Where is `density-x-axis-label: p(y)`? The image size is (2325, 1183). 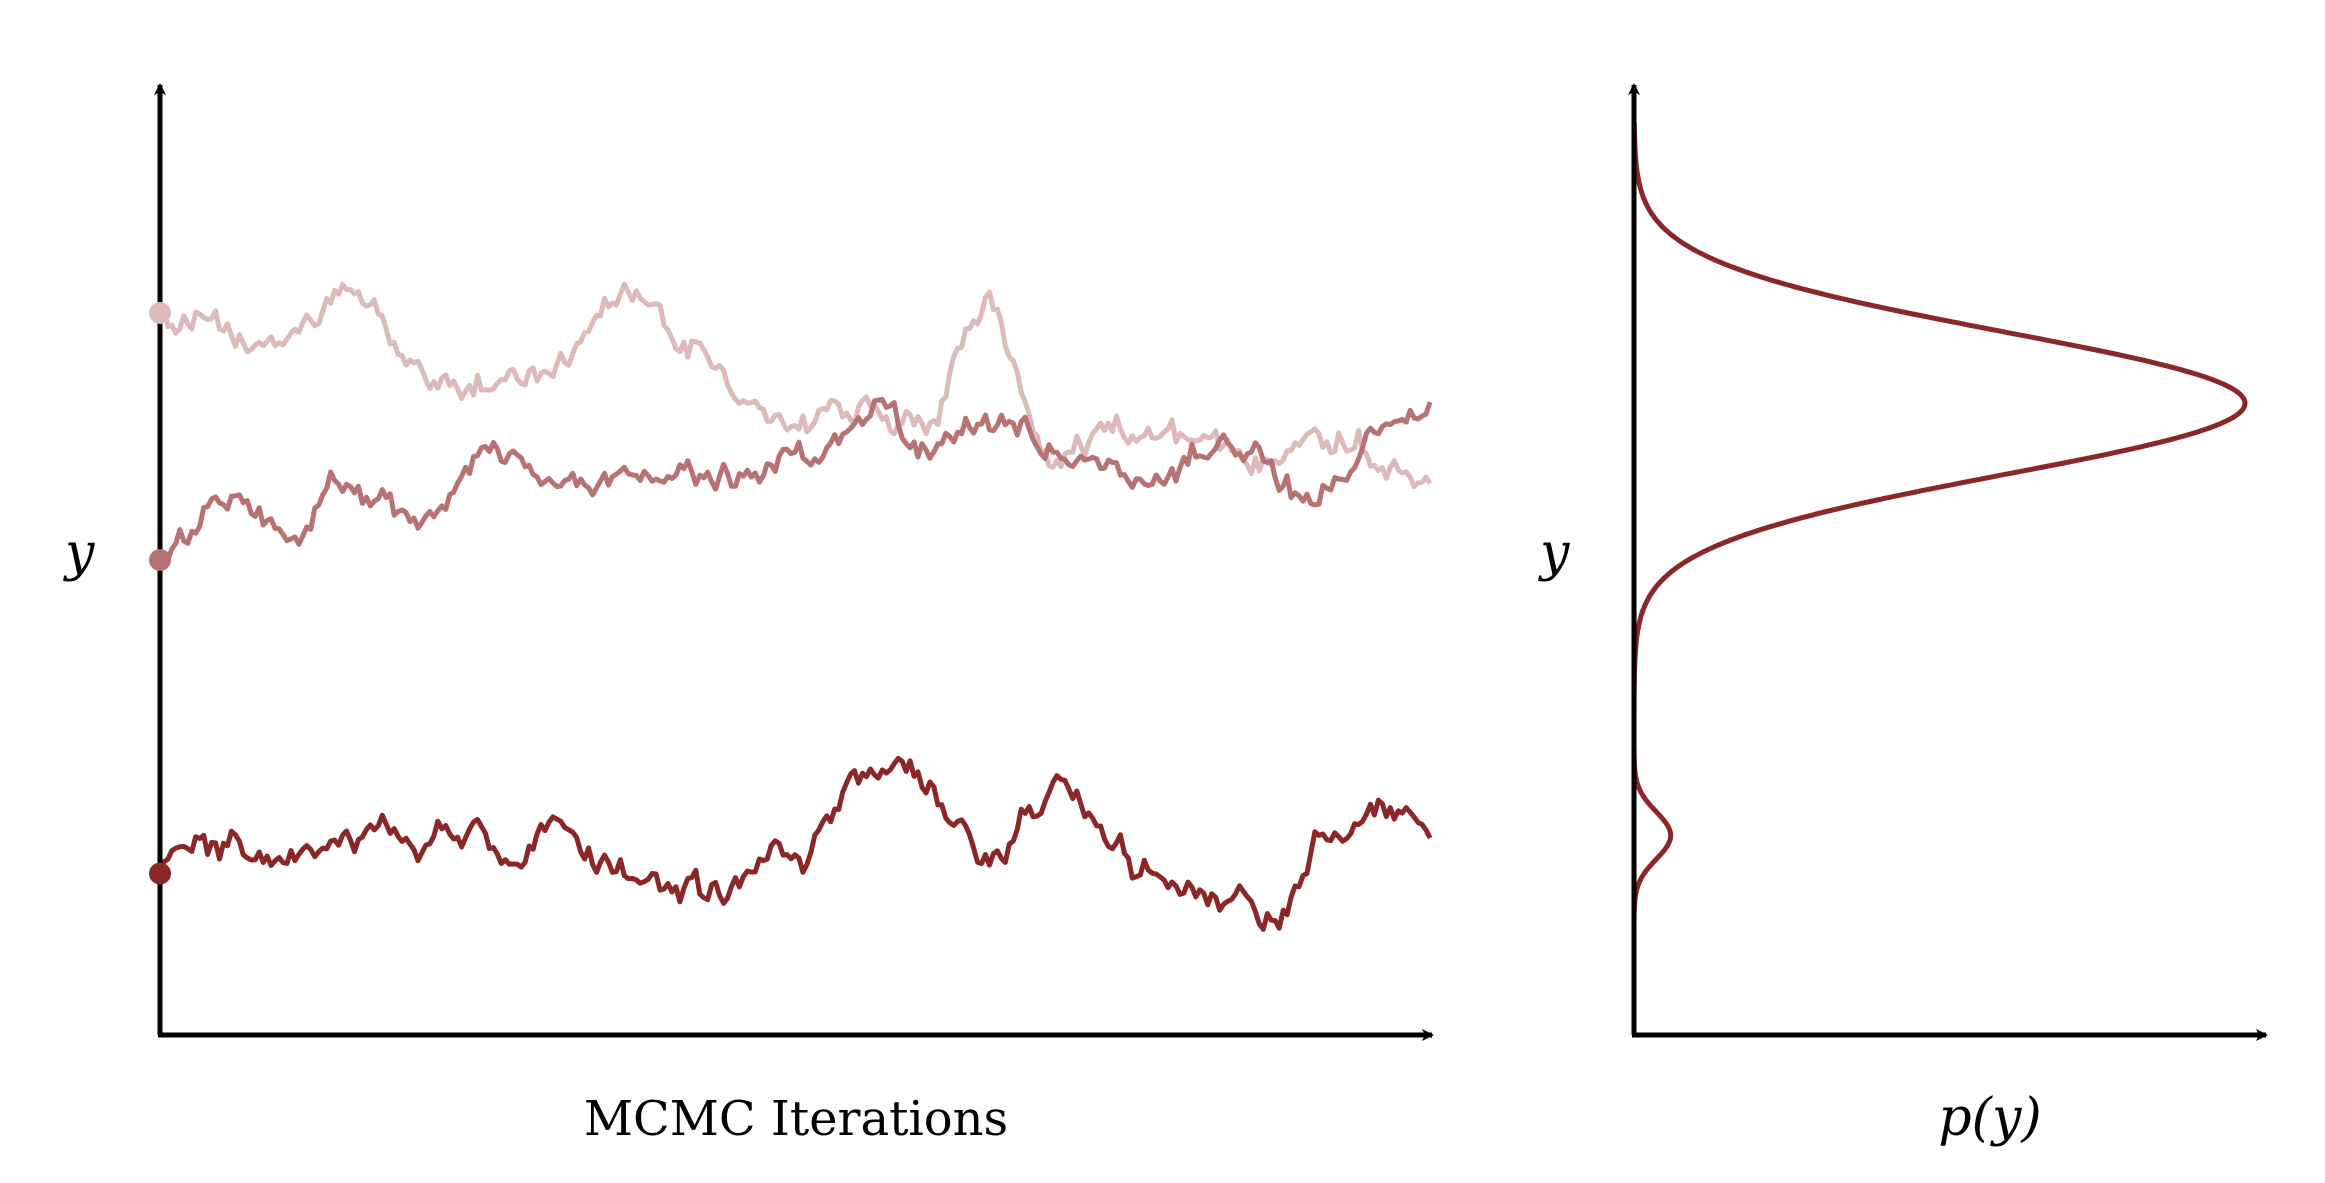 density-x-axis-label: p(y) is located at coordinates (1989, 1118).